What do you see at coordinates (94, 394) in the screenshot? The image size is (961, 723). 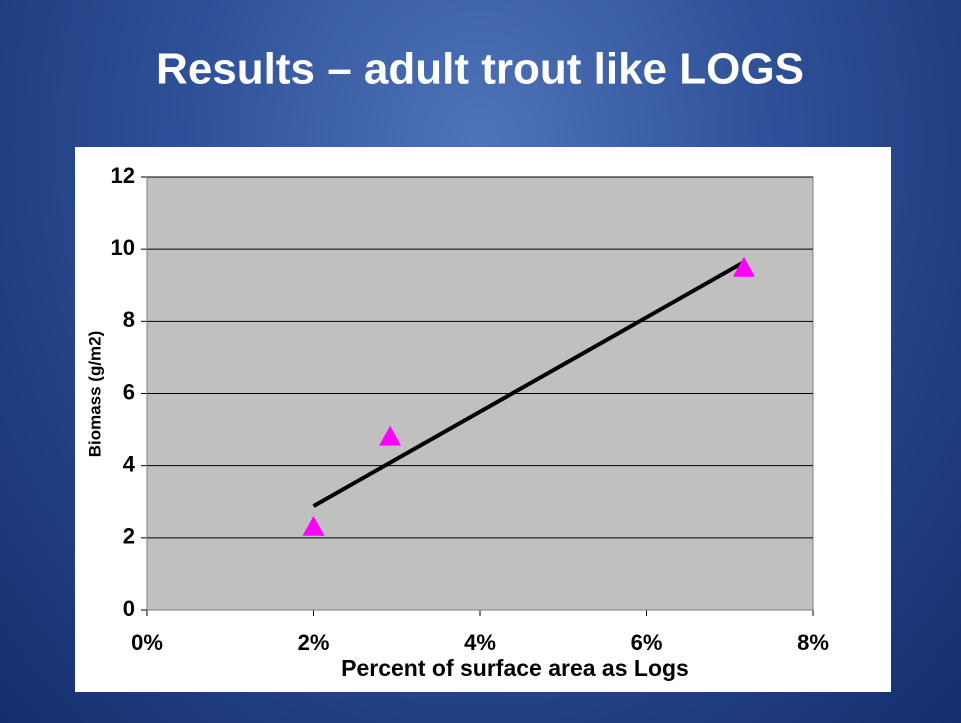 I see `y-axis-label: Biomass (g/m2)` at bounding box center [94, 394].